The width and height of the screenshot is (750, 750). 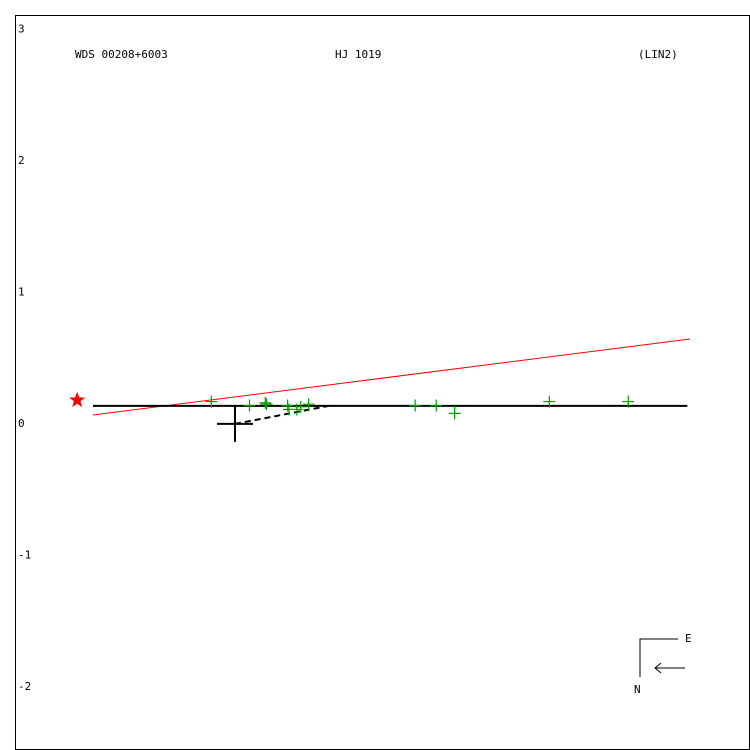 What do you see at coordinates (21, 423) in the screenshot?
I see `y-tick-label: 0` at bounding box center [21, 423].